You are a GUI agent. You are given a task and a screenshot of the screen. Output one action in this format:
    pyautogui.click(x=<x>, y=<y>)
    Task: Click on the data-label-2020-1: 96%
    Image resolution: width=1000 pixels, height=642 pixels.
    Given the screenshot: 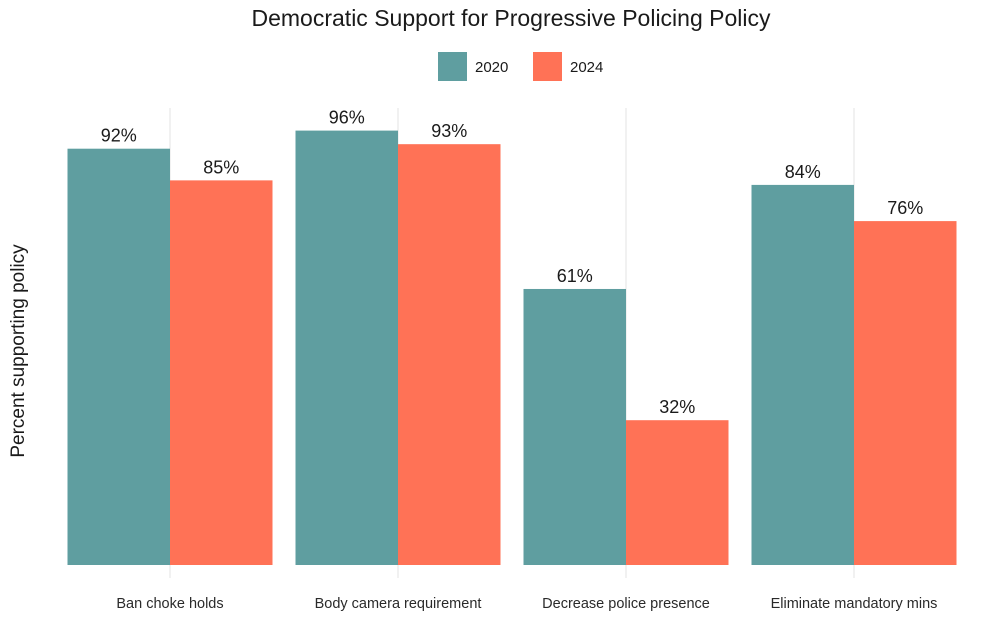 What is the action you would take?
    pyautogui.click(x=347, y=118)
    